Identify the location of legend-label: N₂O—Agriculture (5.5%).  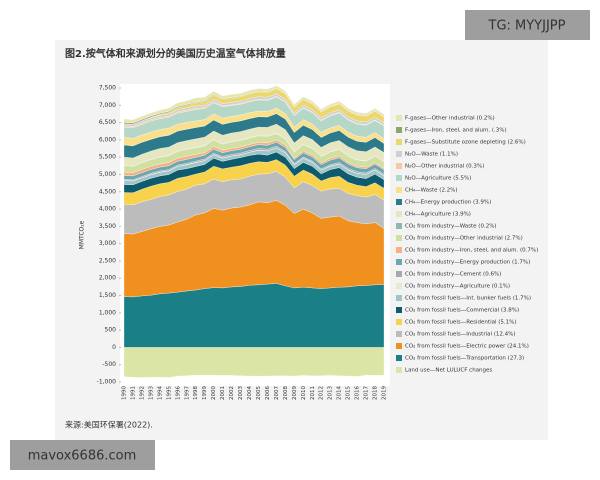
(438, 179).